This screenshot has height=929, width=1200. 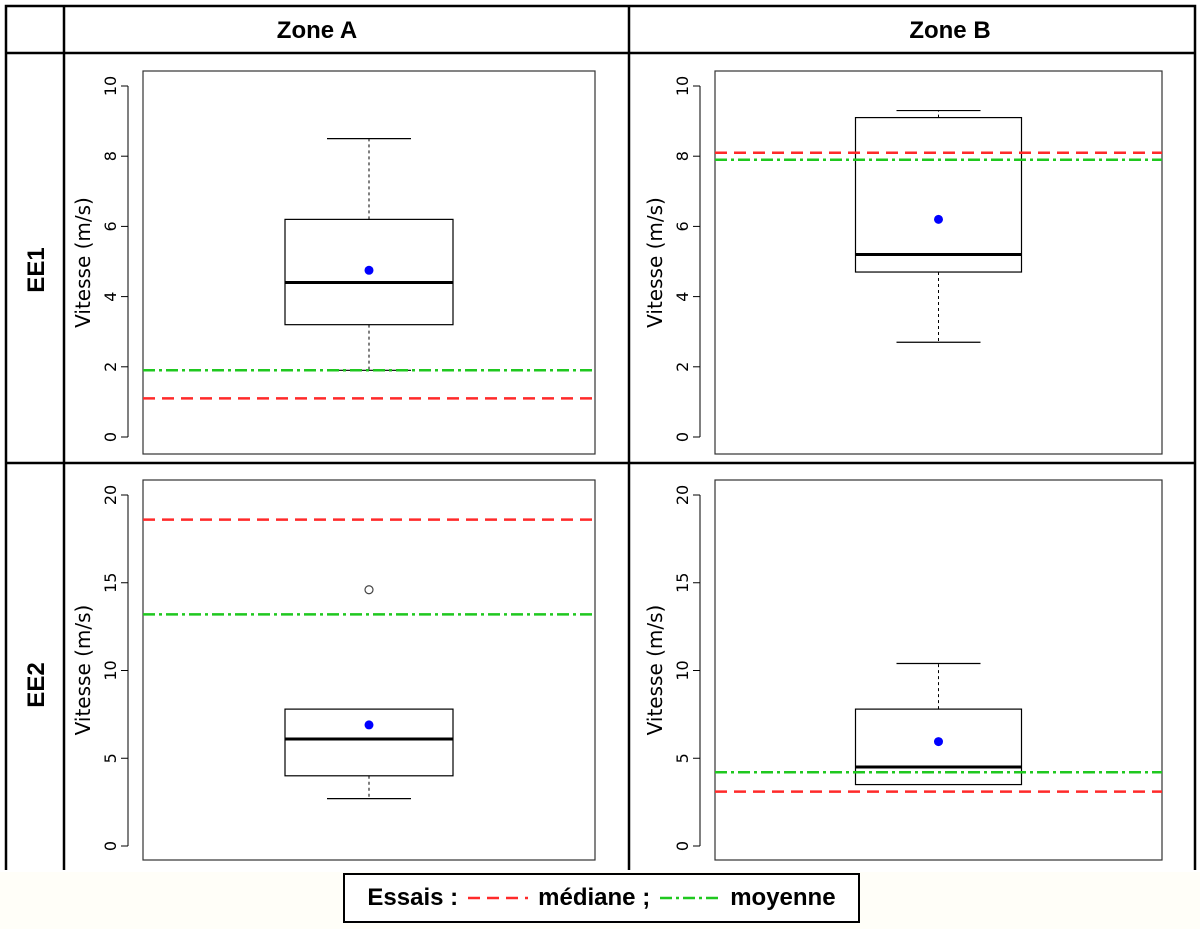 I want to click on legend-prefix: Essais :, so click(x=413, y=897).